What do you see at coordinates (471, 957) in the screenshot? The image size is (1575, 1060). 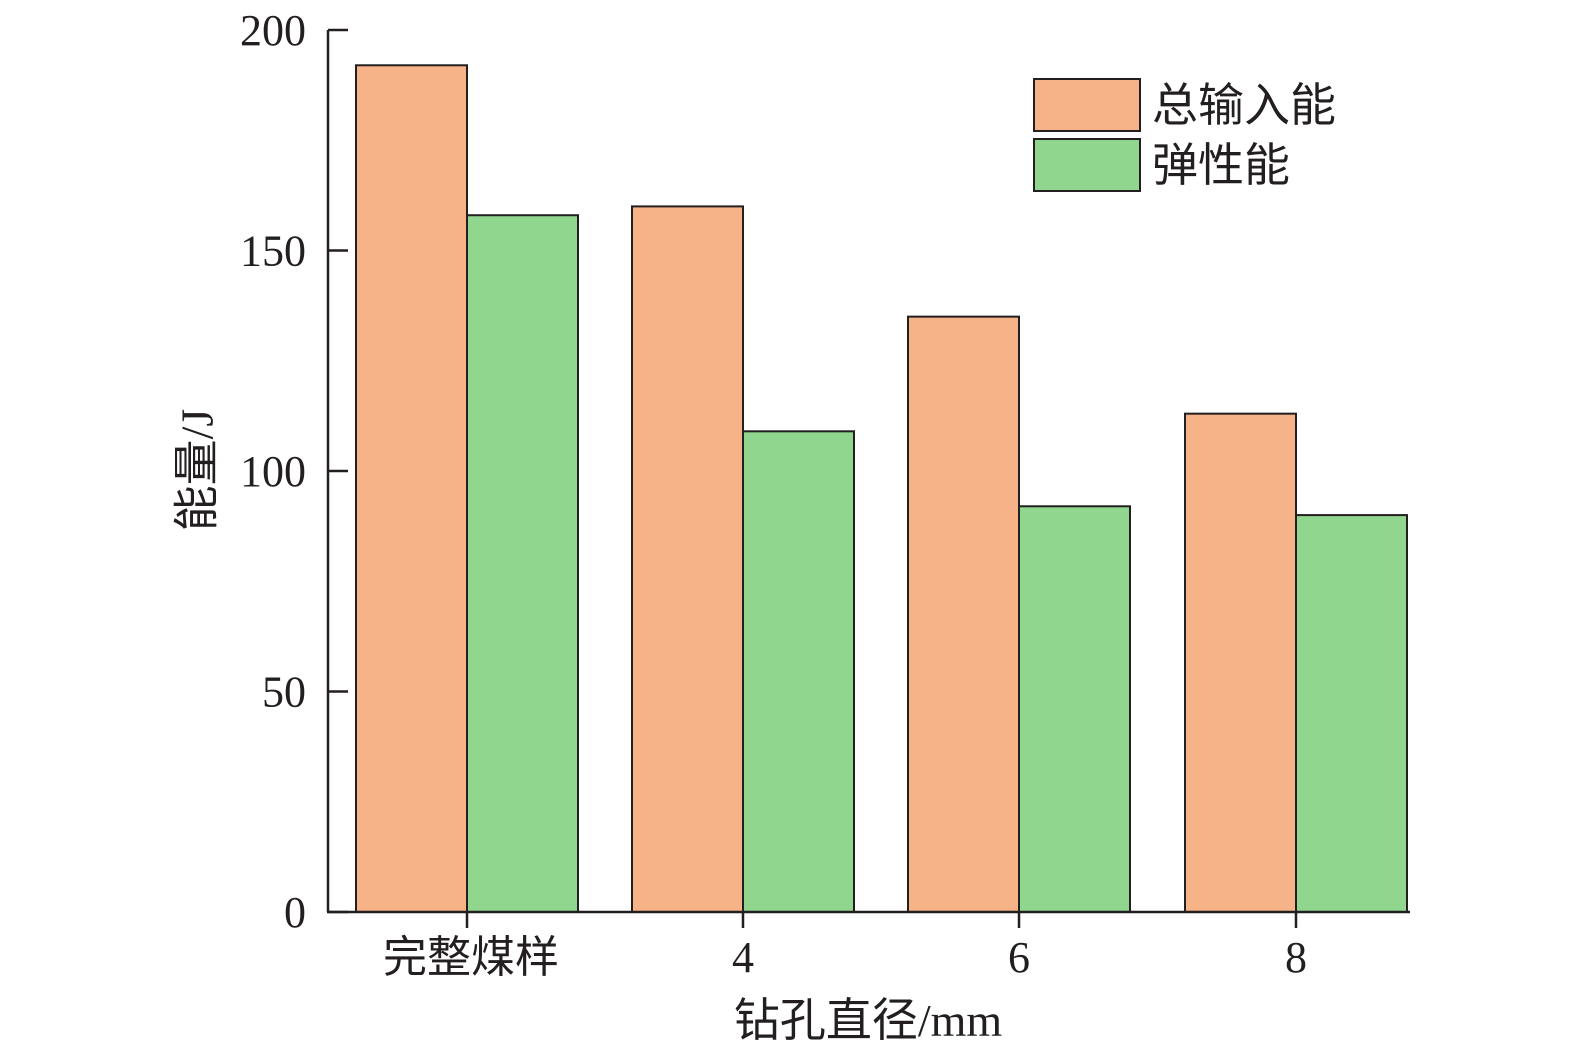 I see `x-tick-label: 完整煤样` at bounding box center [471, 957].